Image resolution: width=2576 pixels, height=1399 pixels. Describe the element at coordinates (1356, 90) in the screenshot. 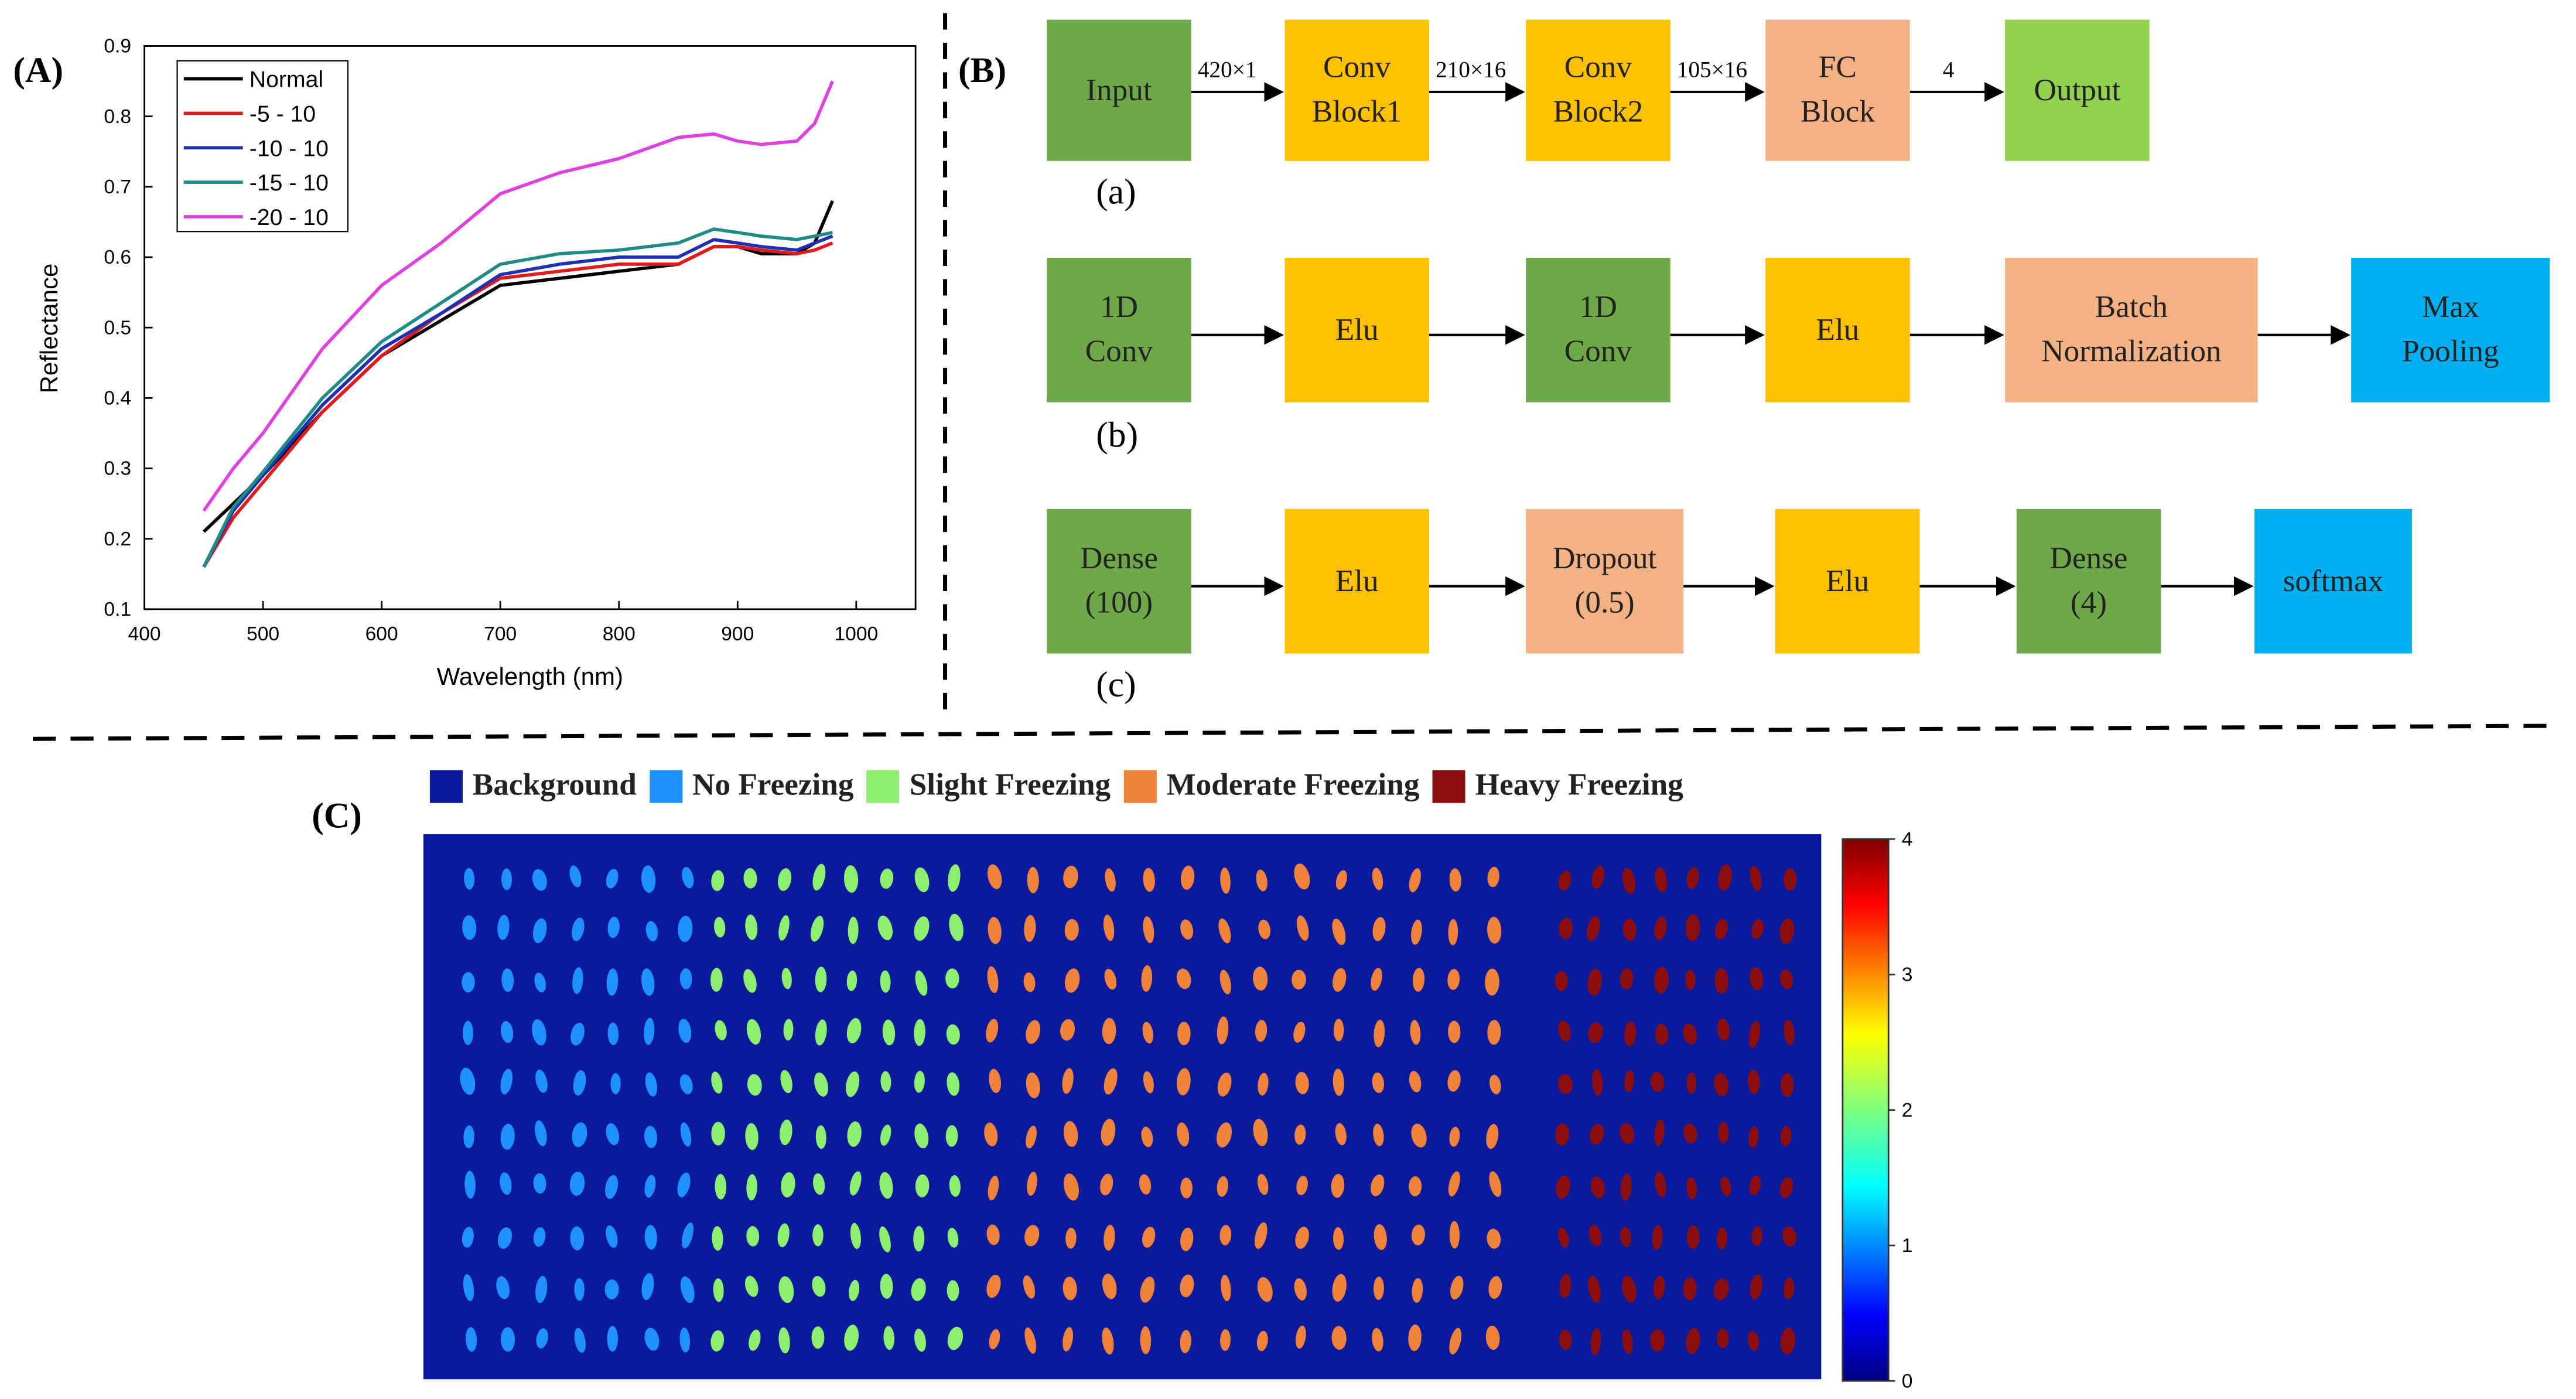

I see `diagram-a-box-1: Conv Block1` at that location.